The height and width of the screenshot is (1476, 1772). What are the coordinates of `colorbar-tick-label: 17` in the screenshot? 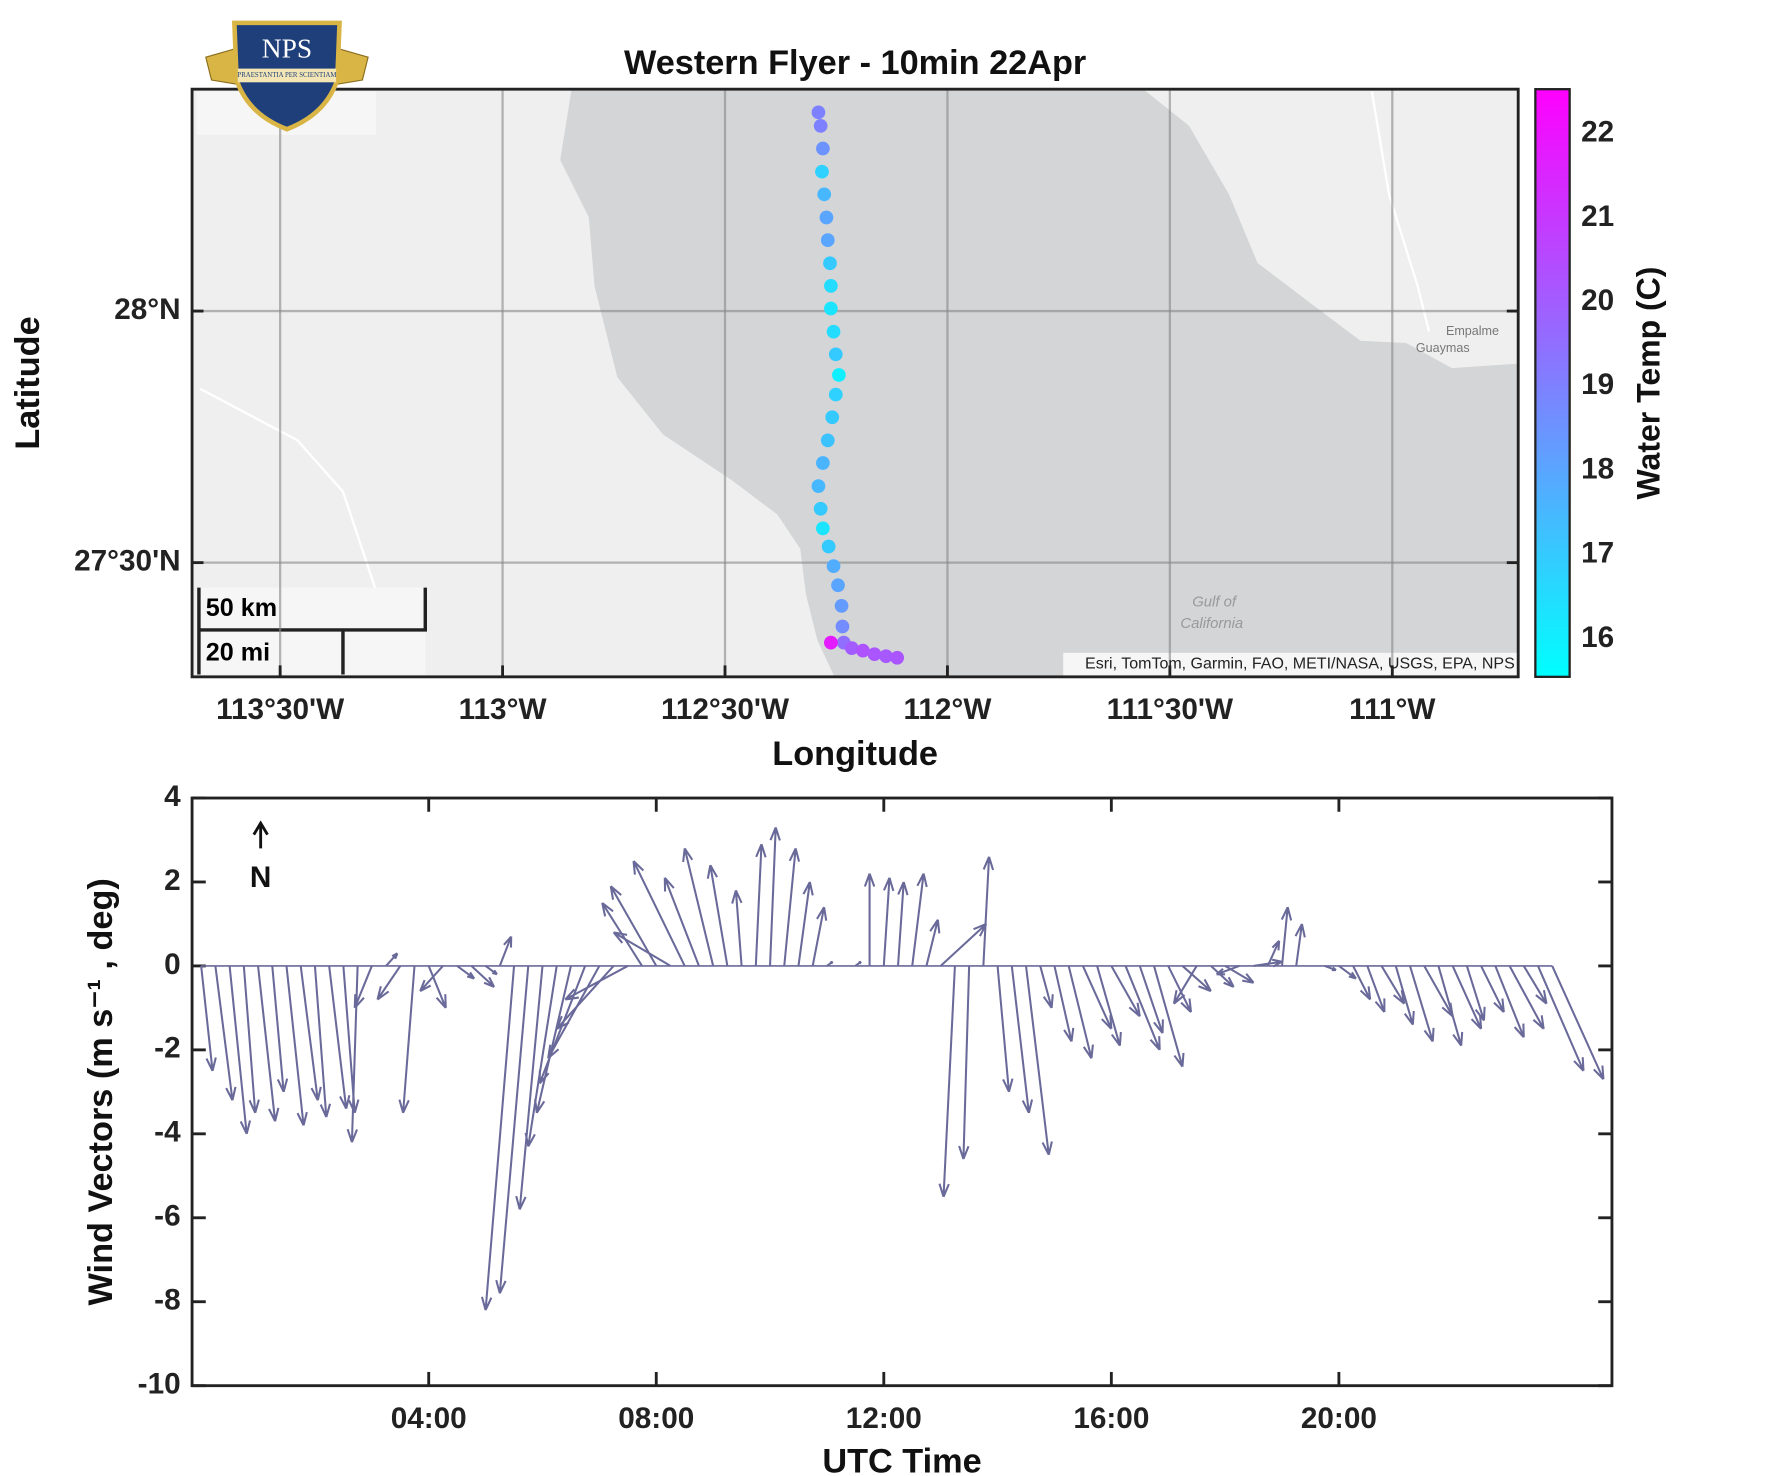 It's located at (1597, 553).